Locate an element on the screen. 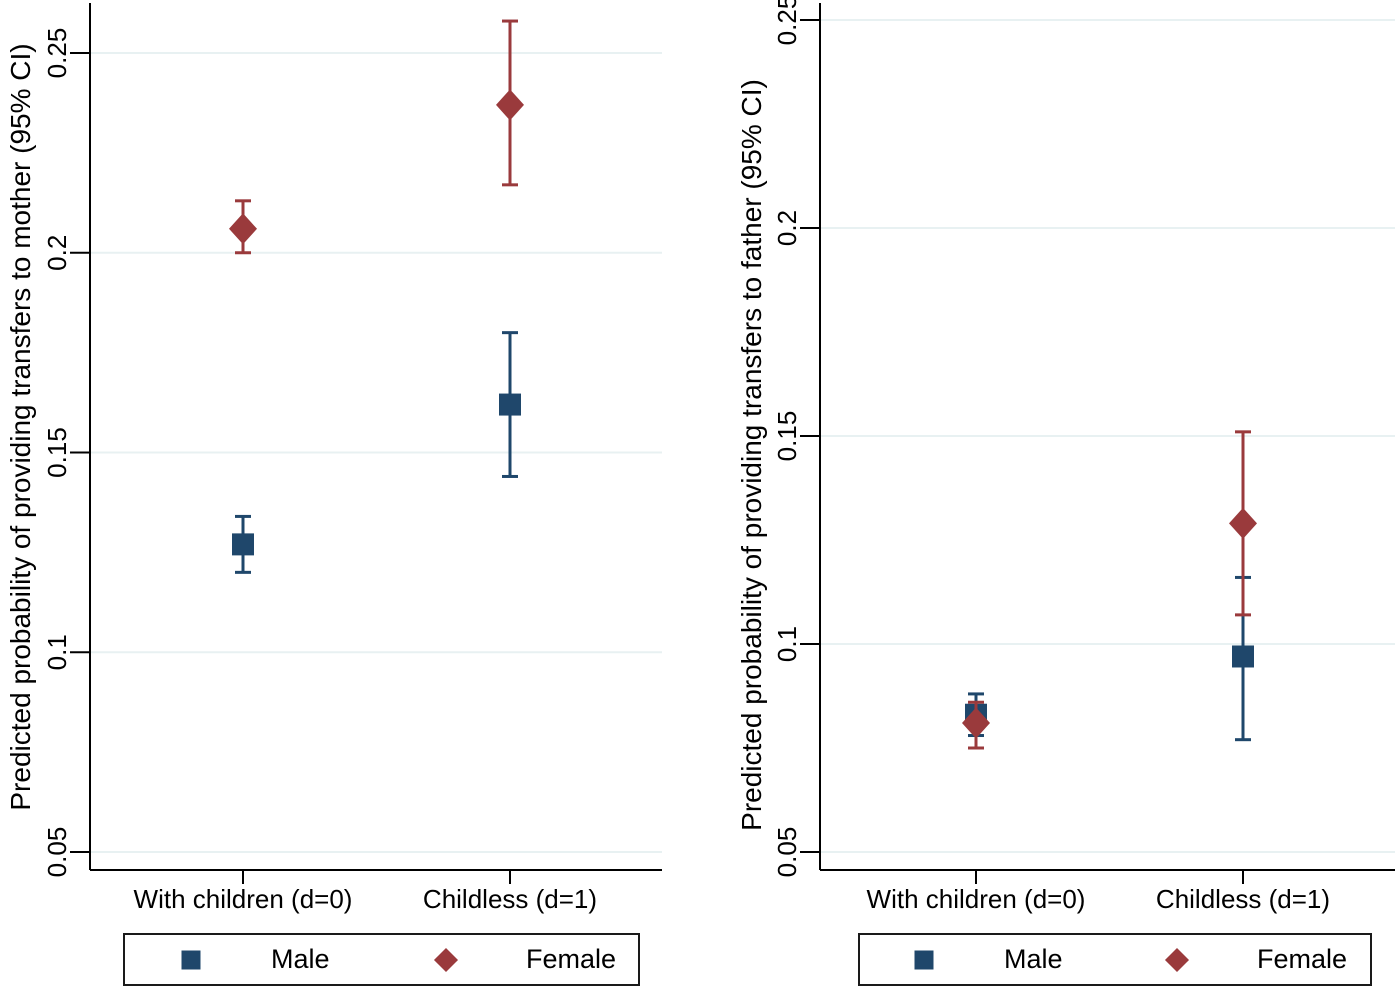 The width and height of the screenshot is (1400, 992). legend-right: Male Female is located at coordinates (1115, 959).